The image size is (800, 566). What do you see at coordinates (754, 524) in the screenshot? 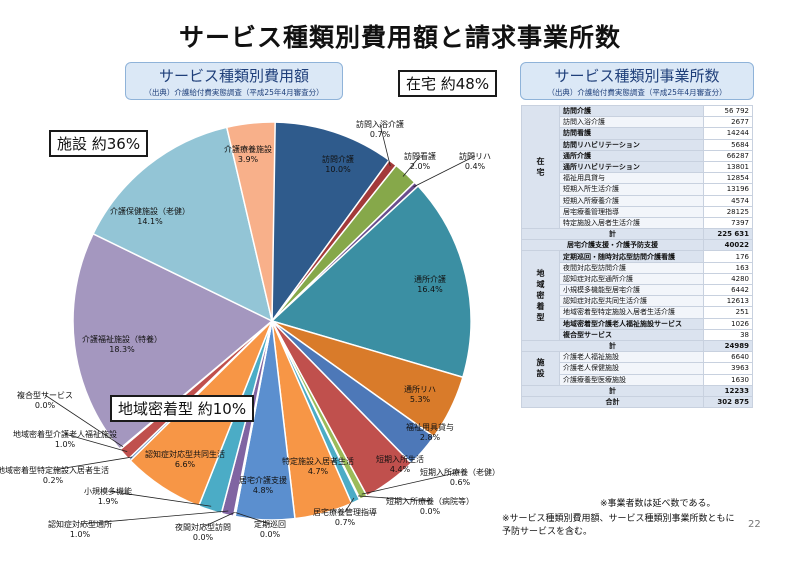
I see `page-number: 22` at bounding box center [754, 524].